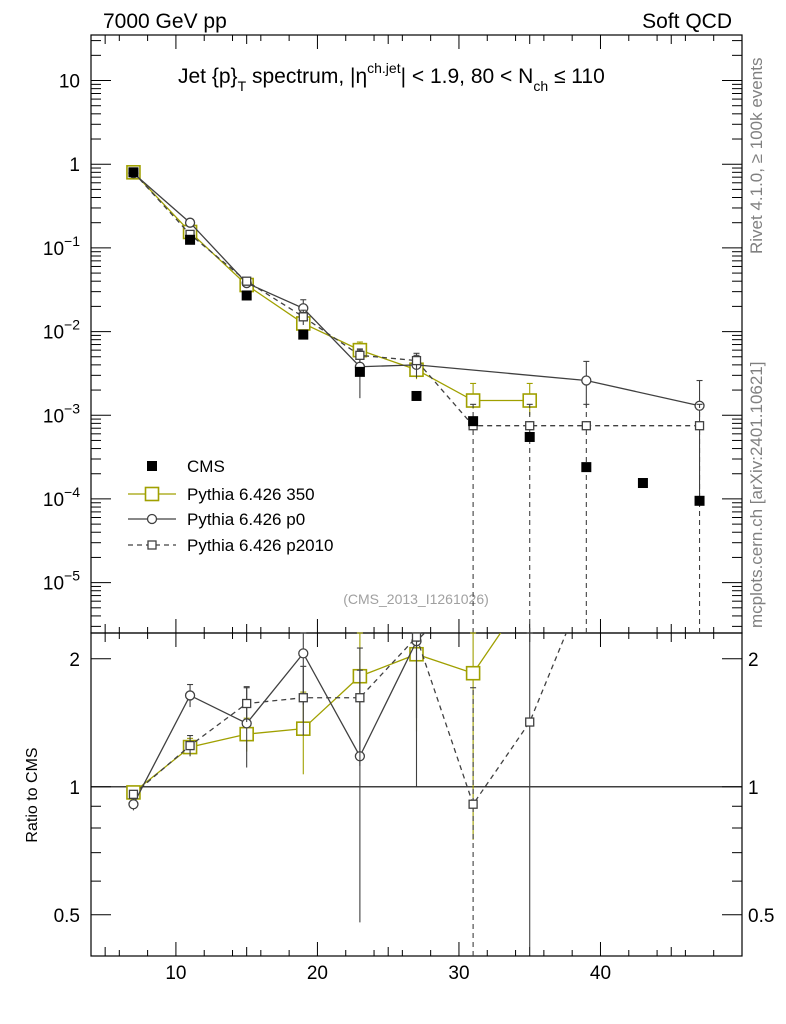 This screenshot has height=1024, width=786. Describe the element at coordinates (753, 788) in the screenshot. I see `ratio-tick-label-right: 1` at that location.